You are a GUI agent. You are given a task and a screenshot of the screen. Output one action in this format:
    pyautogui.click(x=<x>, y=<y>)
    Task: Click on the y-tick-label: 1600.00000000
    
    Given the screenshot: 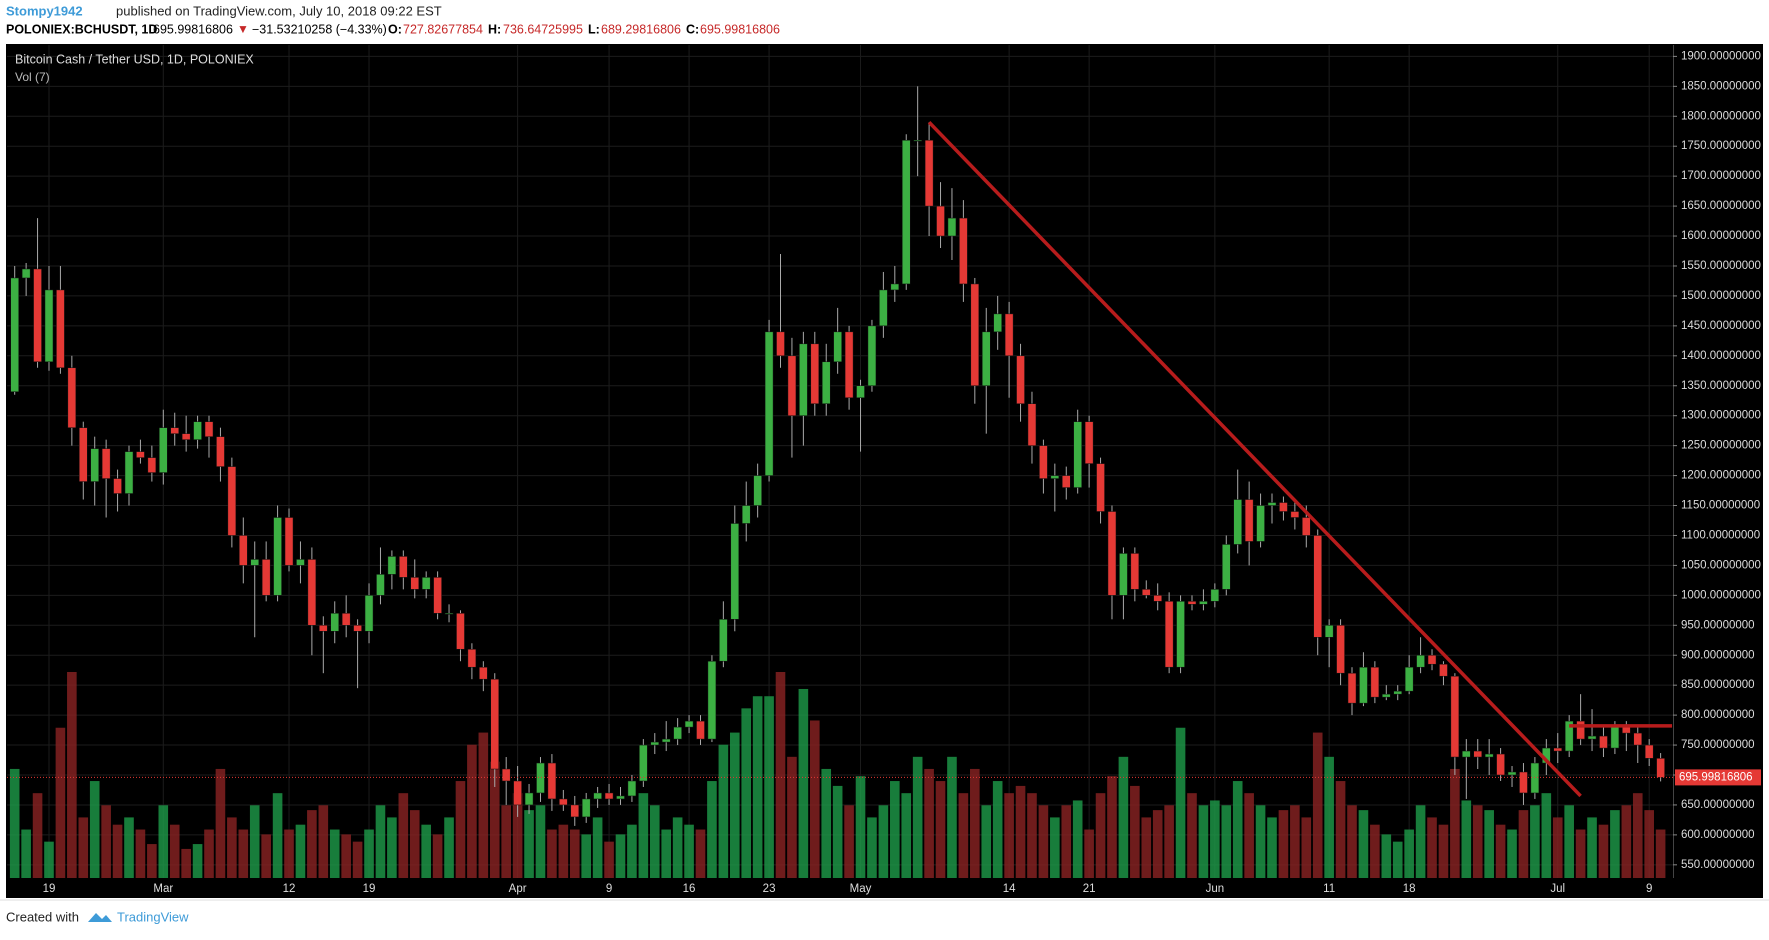 What is the action you would take?
    pyautogui.click(x=1721, y=236)
    